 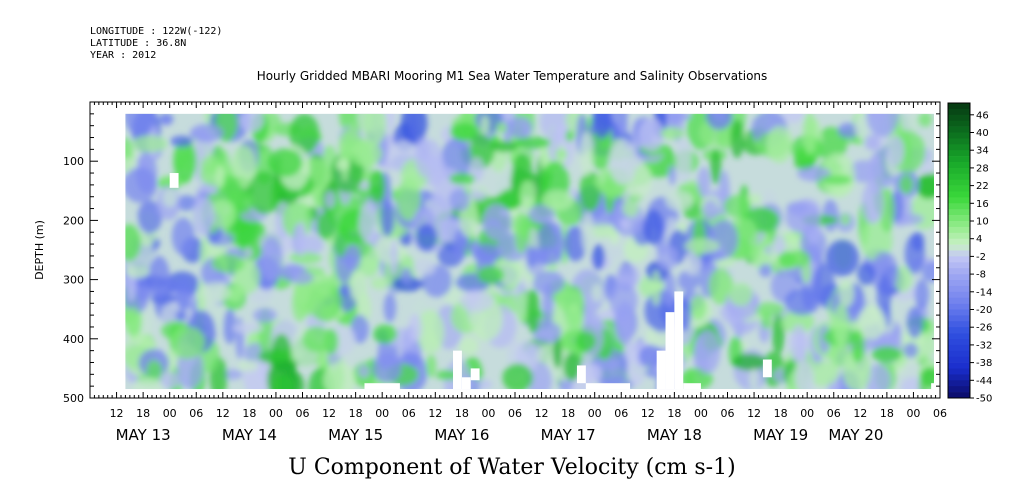 What do you see at coordinates (984, 381) in the screenshot?
I see `colorbar-label: -44` at bounding box center [984, 381].